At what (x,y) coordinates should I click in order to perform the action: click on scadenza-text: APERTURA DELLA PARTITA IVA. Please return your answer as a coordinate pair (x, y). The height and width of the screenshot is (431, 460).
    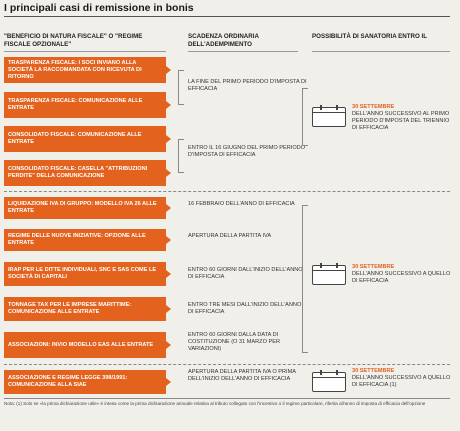
    Looking at the image, I should click on (230, 236).